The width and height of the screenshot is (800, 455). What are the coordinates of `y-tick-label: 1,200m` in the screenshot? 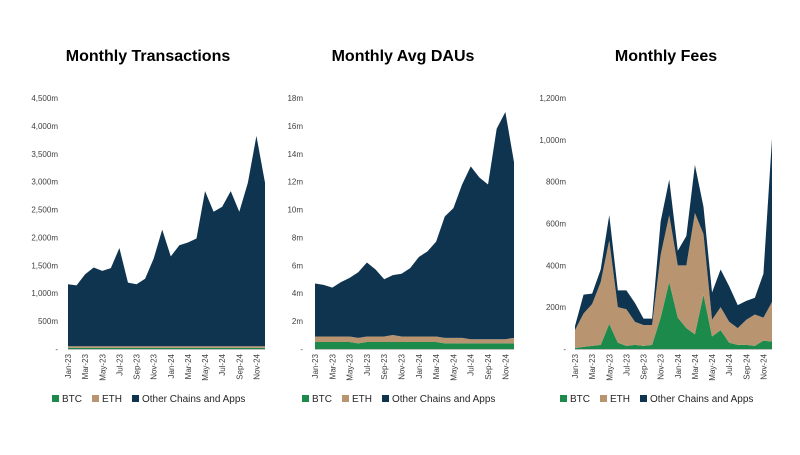 It's located at (552, 98).